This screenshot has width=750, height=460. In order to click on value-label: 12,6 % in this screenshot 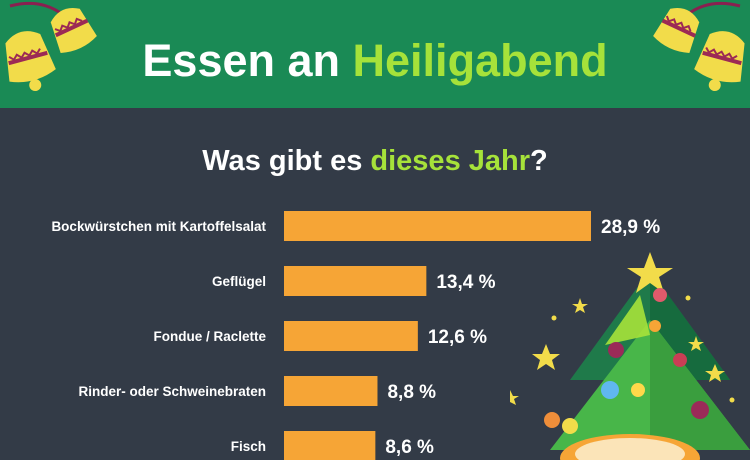, I will do `click(457, 337)`.